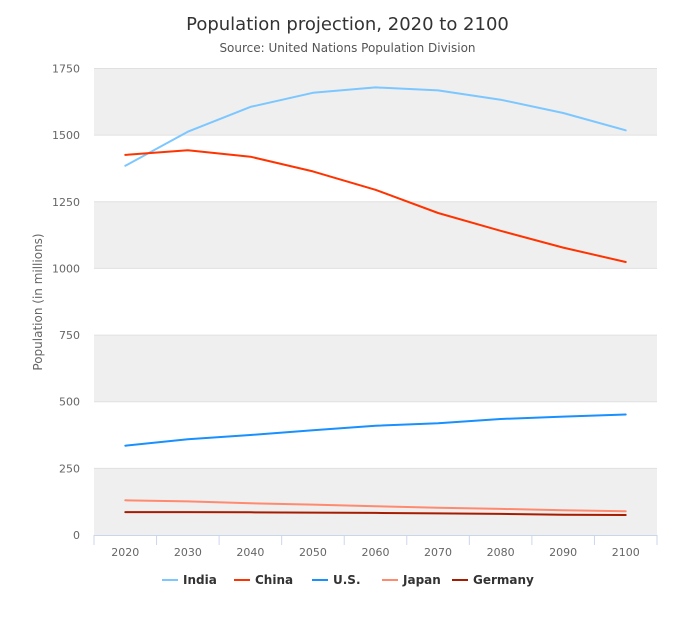  I want to click on legend-label: U.S., so click(347, 580).